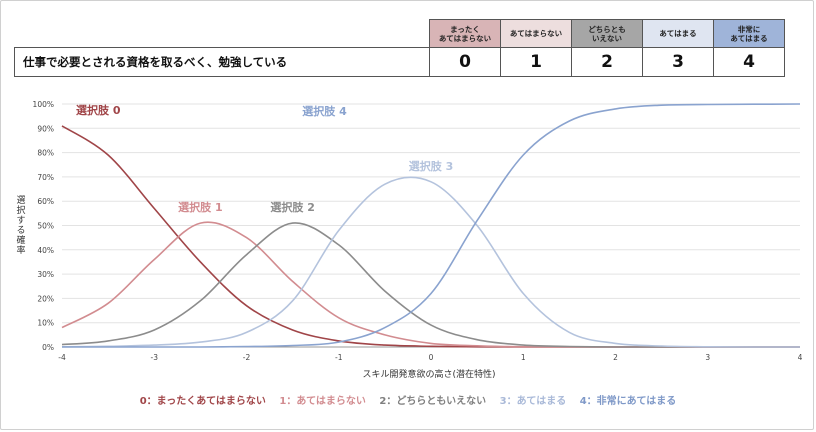 The width and height of the screenshot is (816, 432). I want to click on x-tick-label: 3, so click(707, 357).